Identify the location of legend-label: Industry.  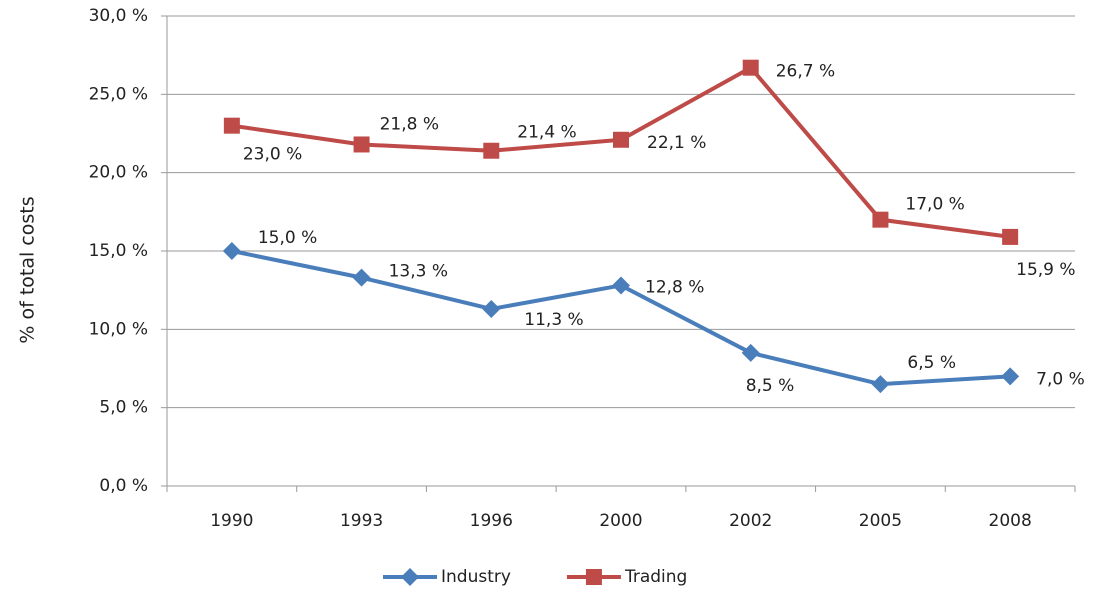
(476, 577).